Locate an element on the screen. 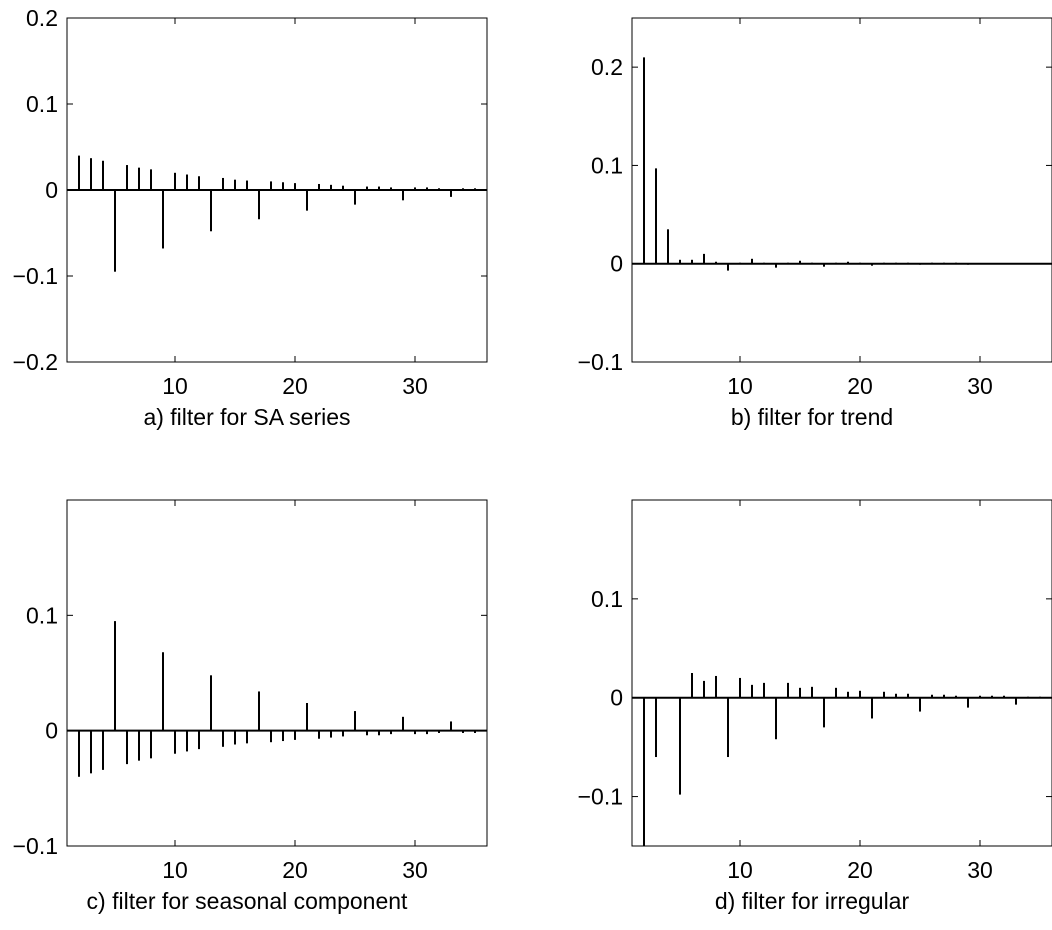 This screenshot has height=930, width=1052. y-tick-label: −0.2 is located at coordinates (35, 362).